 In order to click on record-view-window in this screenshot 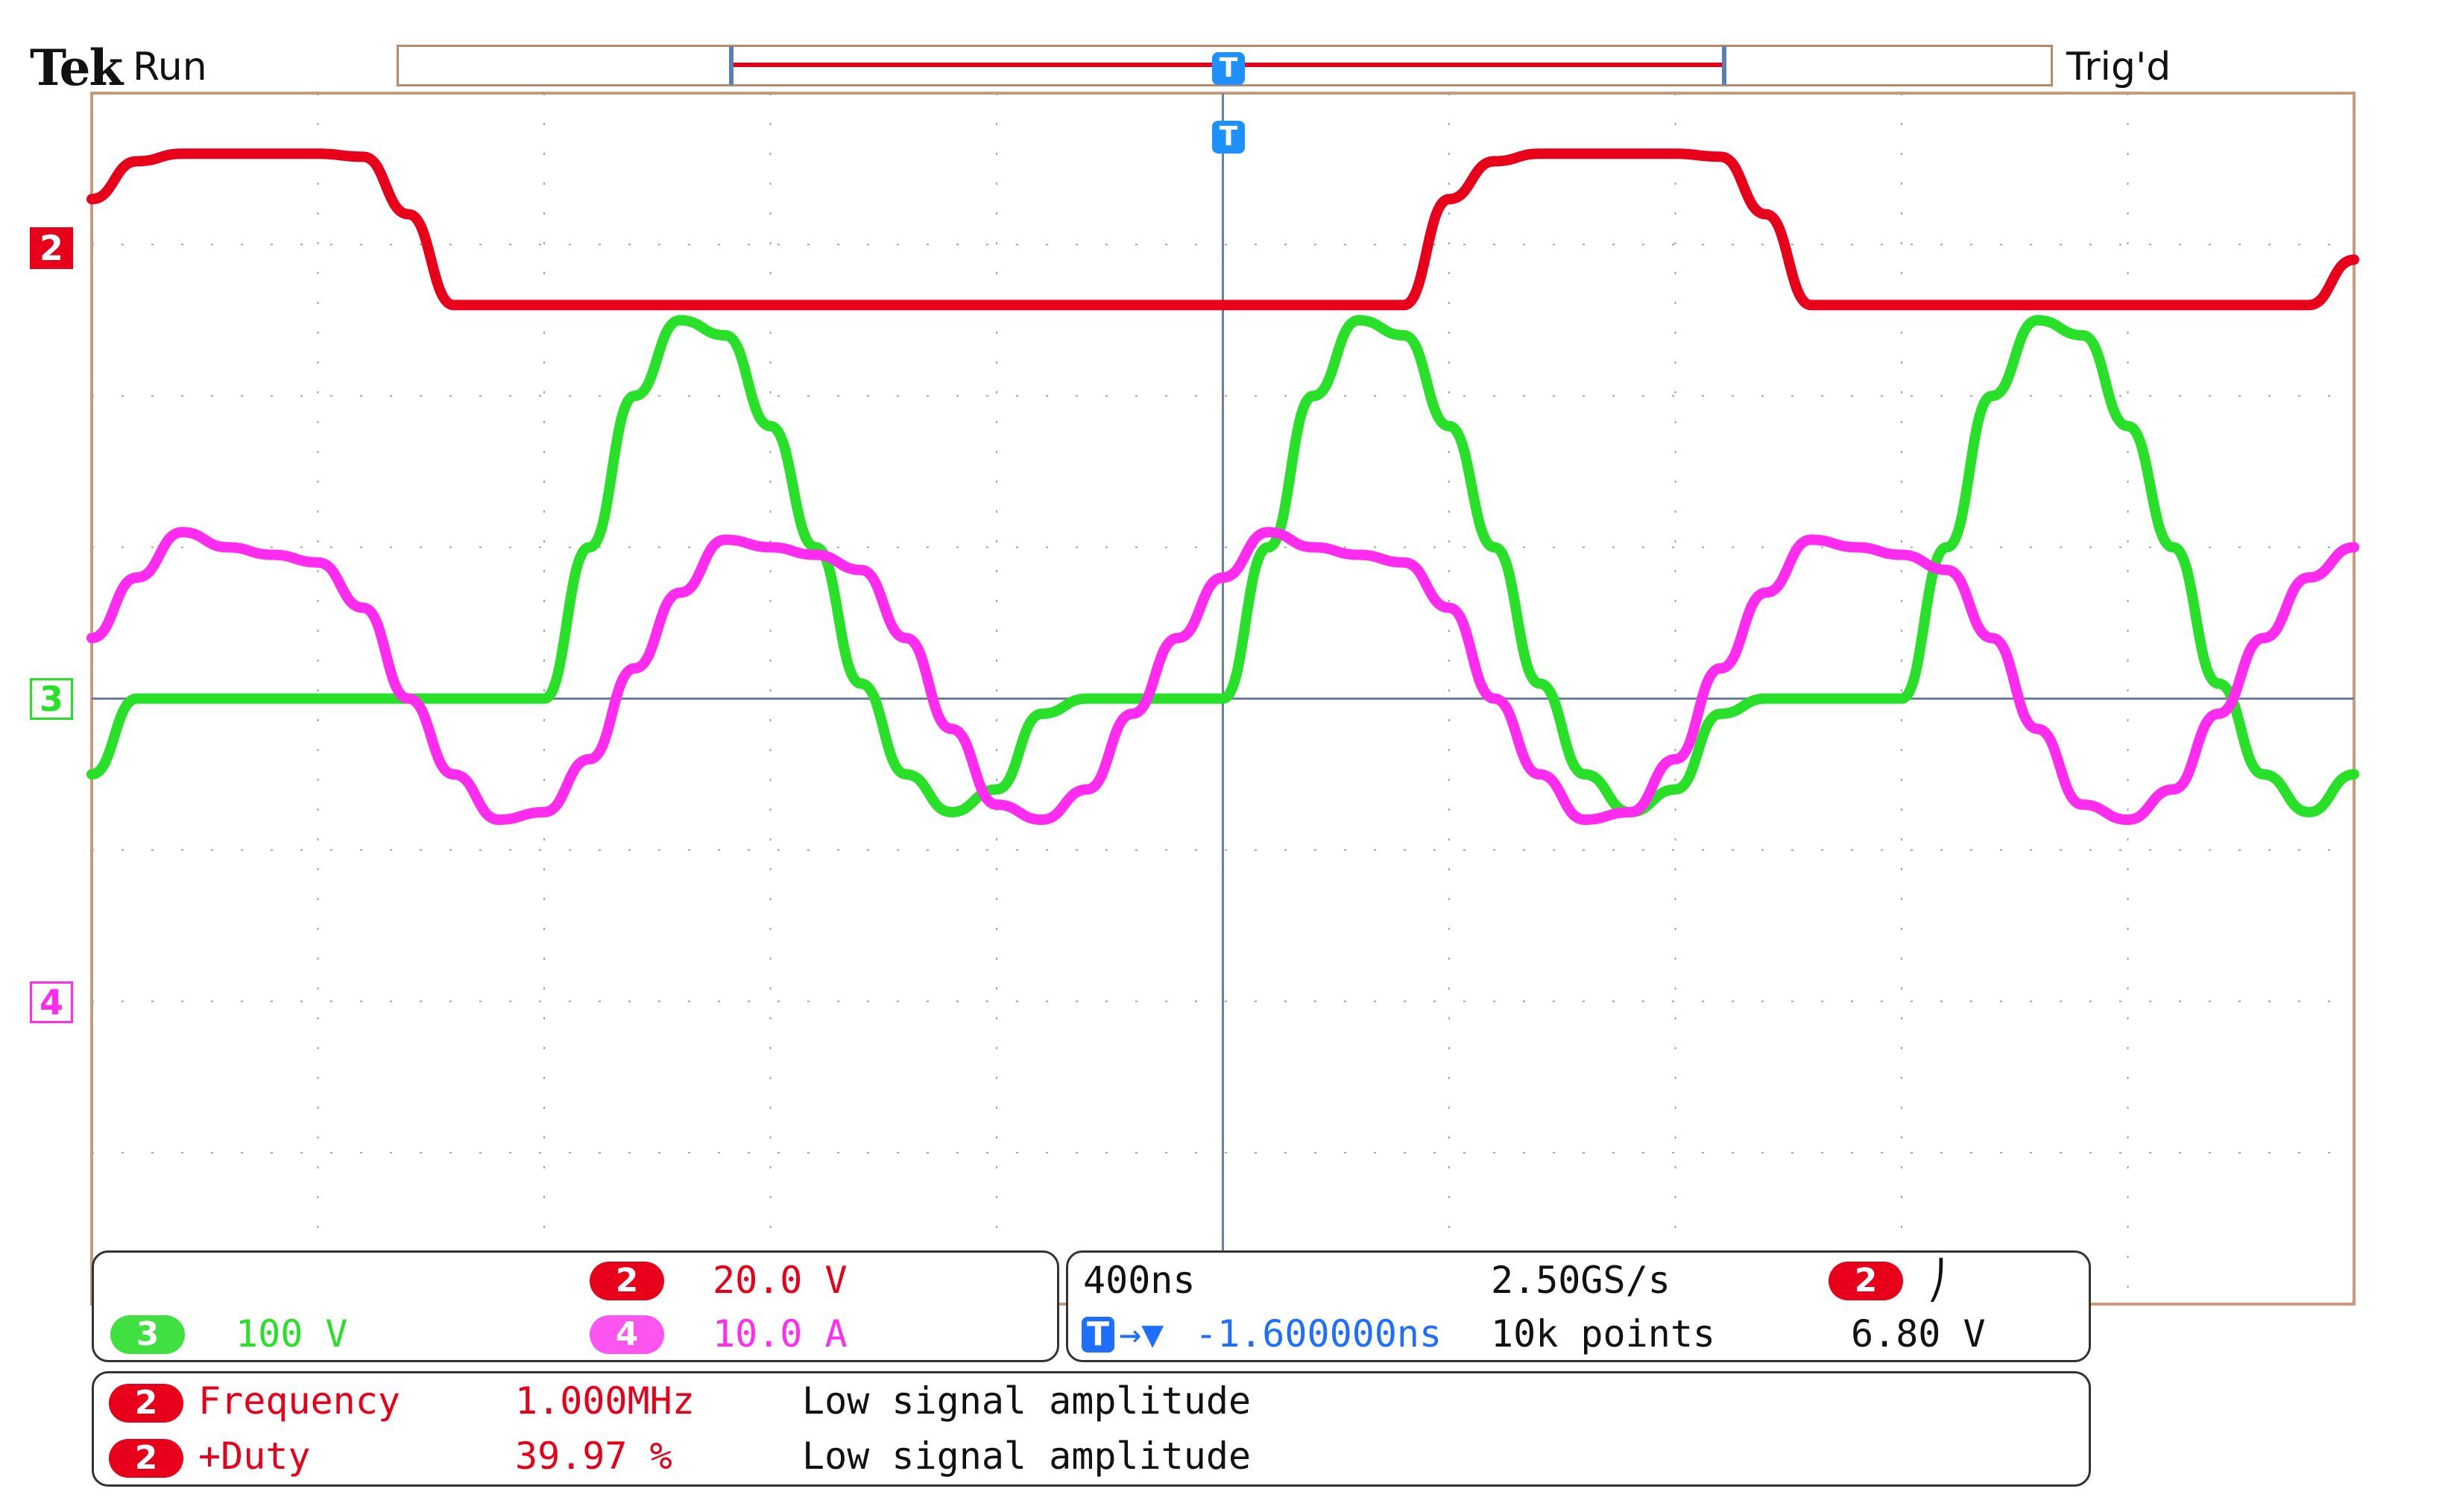, I will do `click(1228, 65)`.